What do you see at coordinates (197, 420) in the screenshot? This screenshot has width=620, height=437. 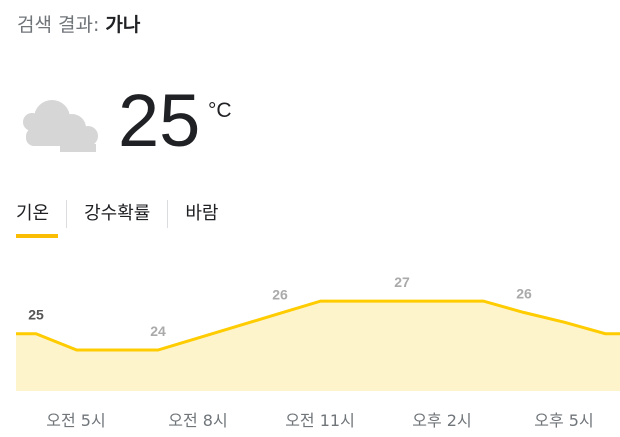 I see `x-tick-label: 오전 8시` at bounding box center [197, 420].